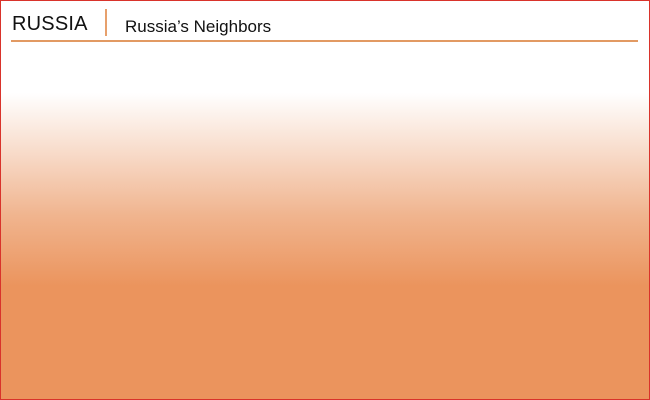  Describe the element at coordinates (50, 24) in the screenshot. I see `section-title: RUSSIA` at that location.